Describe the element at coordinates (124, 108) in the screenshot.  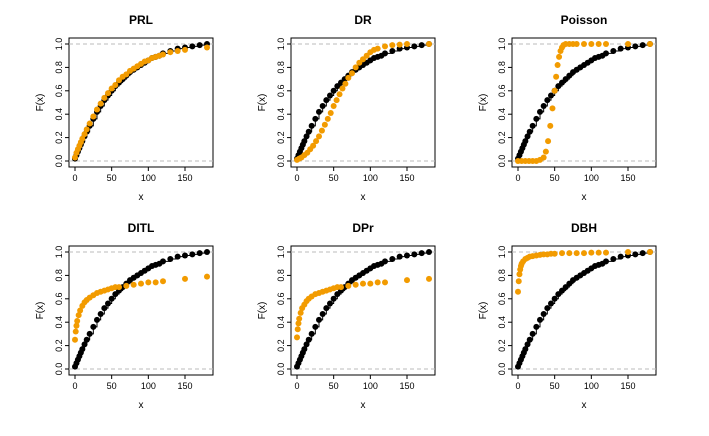
I see `panel-prl: PRL 0 50 100 150 0.0 0.2 0.4 0.6 0.8 1.0 x F(x)` at that location.